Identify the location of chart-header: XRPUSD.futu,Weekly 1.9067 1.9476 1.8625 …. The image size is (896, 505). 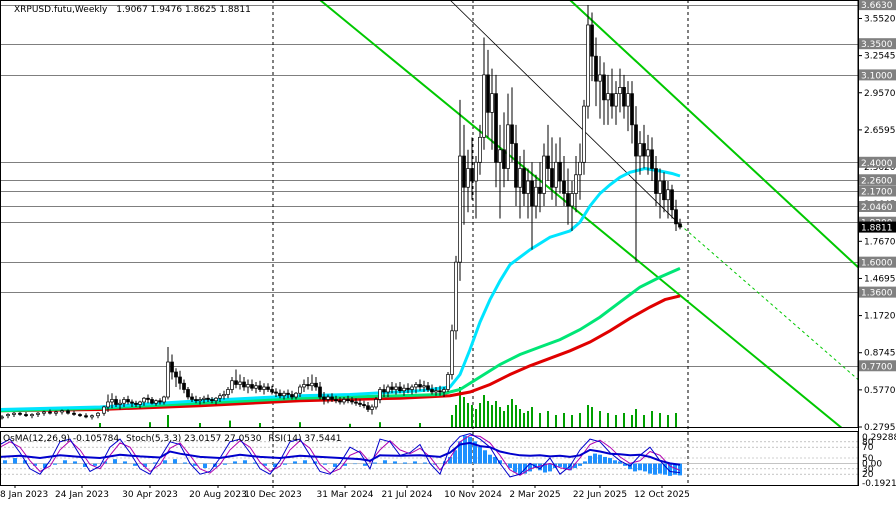
(132, 10).